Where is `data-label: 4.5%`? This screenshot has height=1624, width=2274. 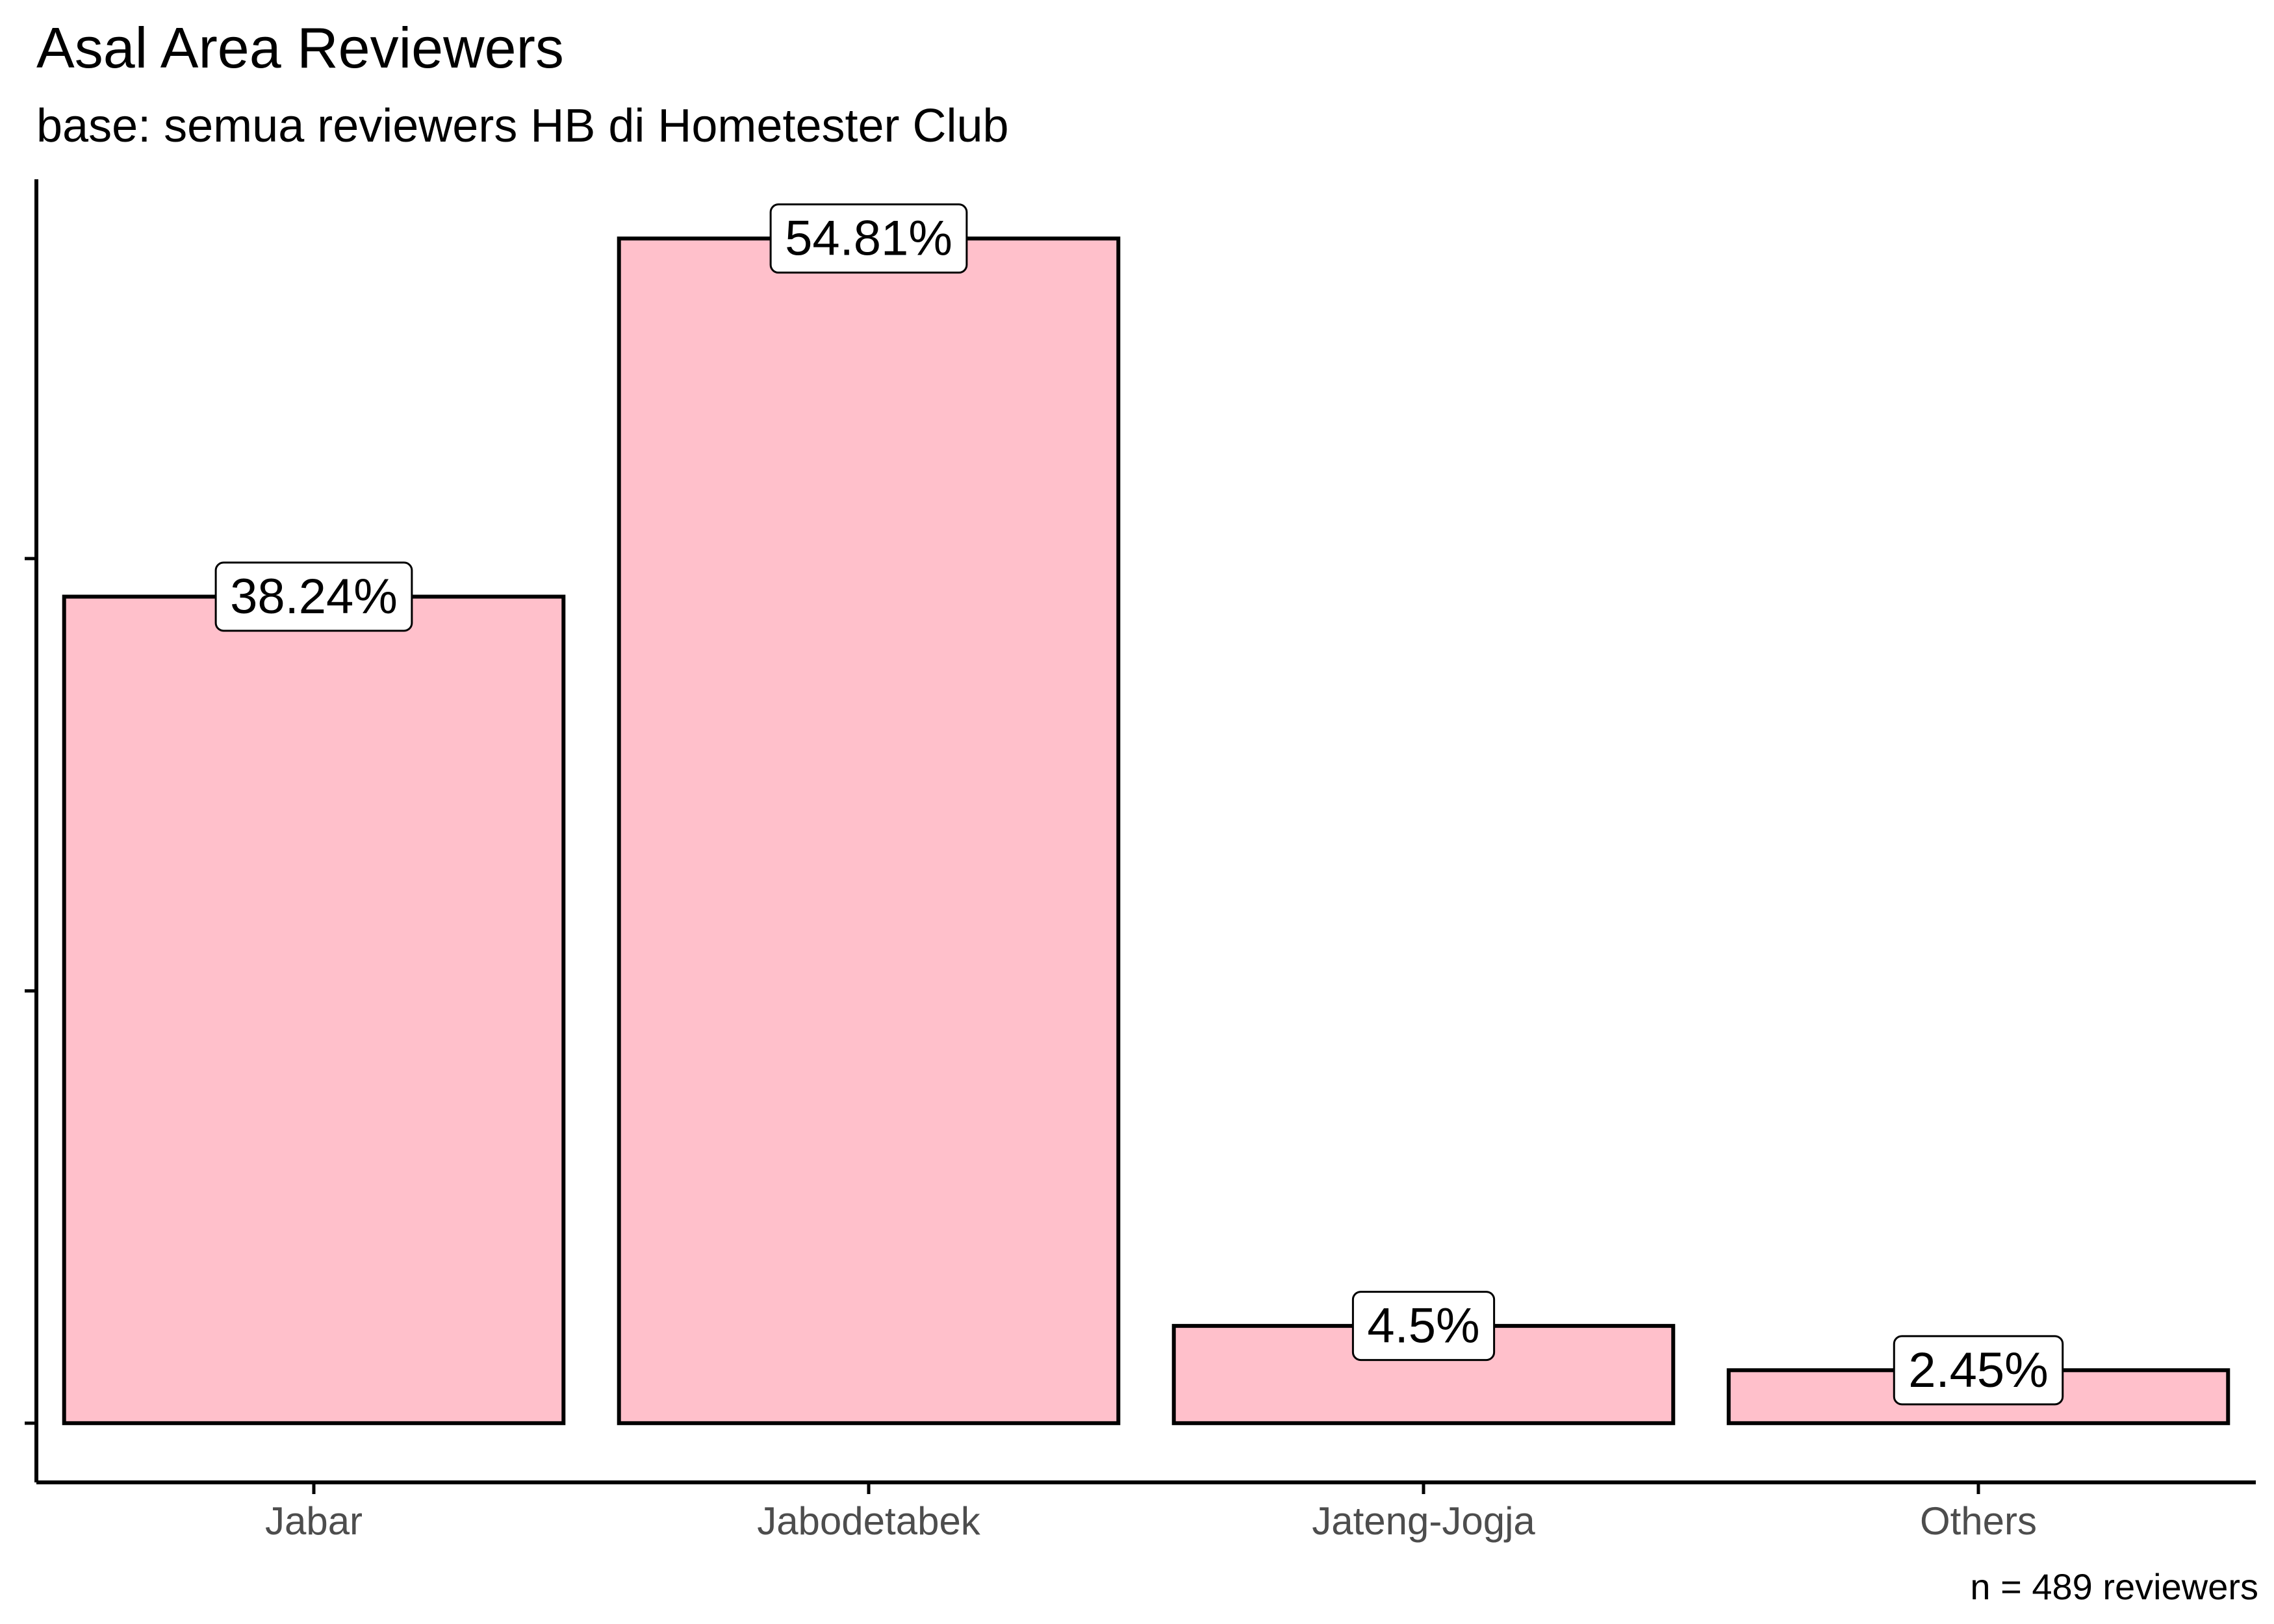
data-label: 4.5% is located at coordinates (1423, 1326).